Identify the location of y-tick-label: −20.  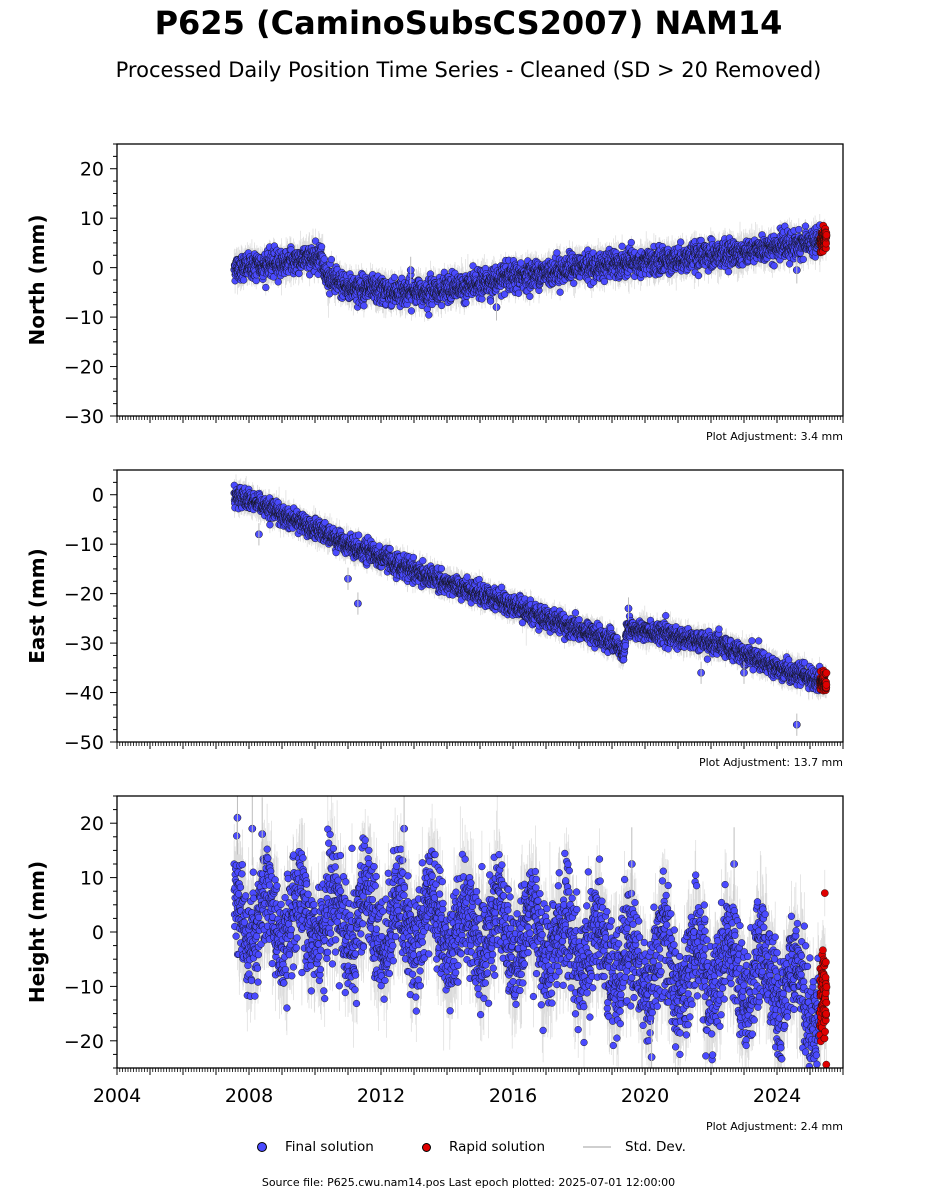
(84, 368).